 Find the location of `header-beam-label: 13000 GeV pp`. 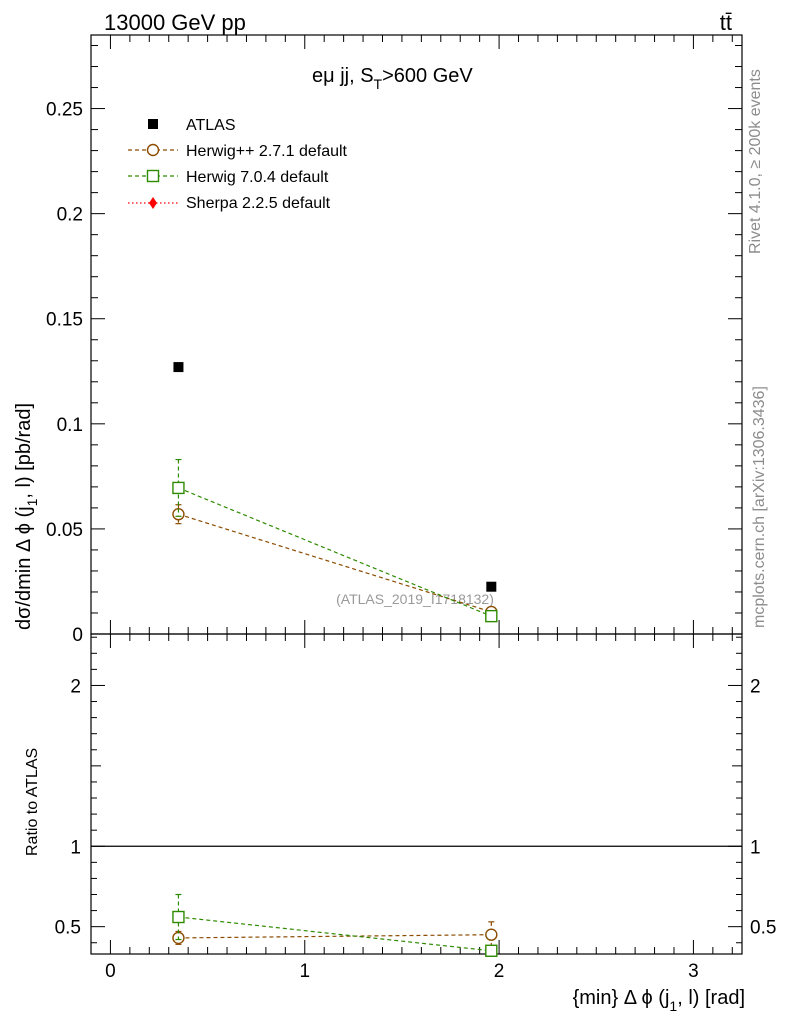

header-beam-label: 13000 GeV pp is located at coordinates (175, 22).